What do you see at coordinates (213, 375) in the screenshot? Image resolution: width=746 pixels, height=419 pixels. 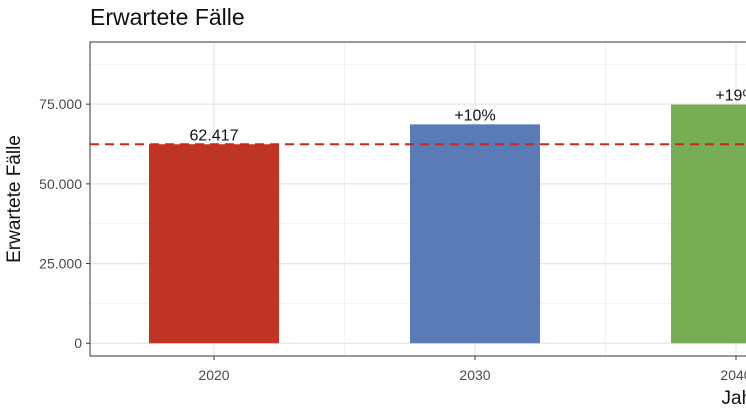 I see `x-tick-label: 2020` at bounding box center [213, 375].